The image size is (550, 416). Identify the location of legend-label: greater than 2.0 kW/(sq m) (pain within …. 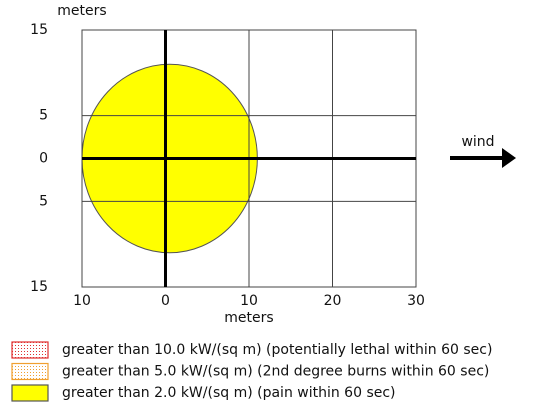
(229, 393).